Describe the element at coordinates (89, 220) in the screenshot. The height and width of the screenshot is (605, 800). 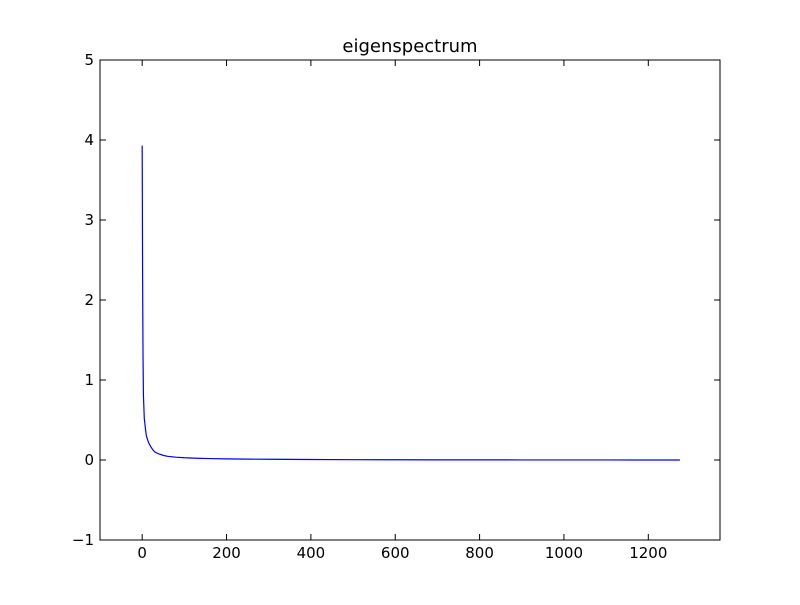
I see `y-tick-label: 3` at that location.